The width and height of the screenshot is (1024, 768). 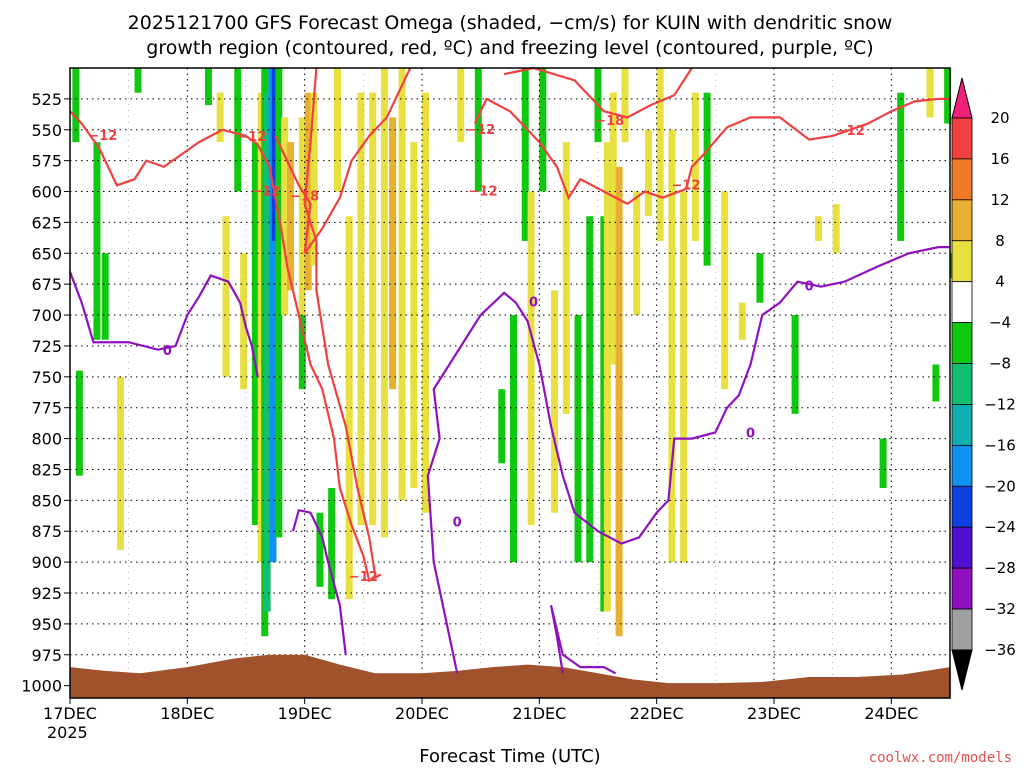 What do you see at coordinates (46, 655) in the screenshot?
I see `y-tick-label: 975` at bounding box center [46, 655].